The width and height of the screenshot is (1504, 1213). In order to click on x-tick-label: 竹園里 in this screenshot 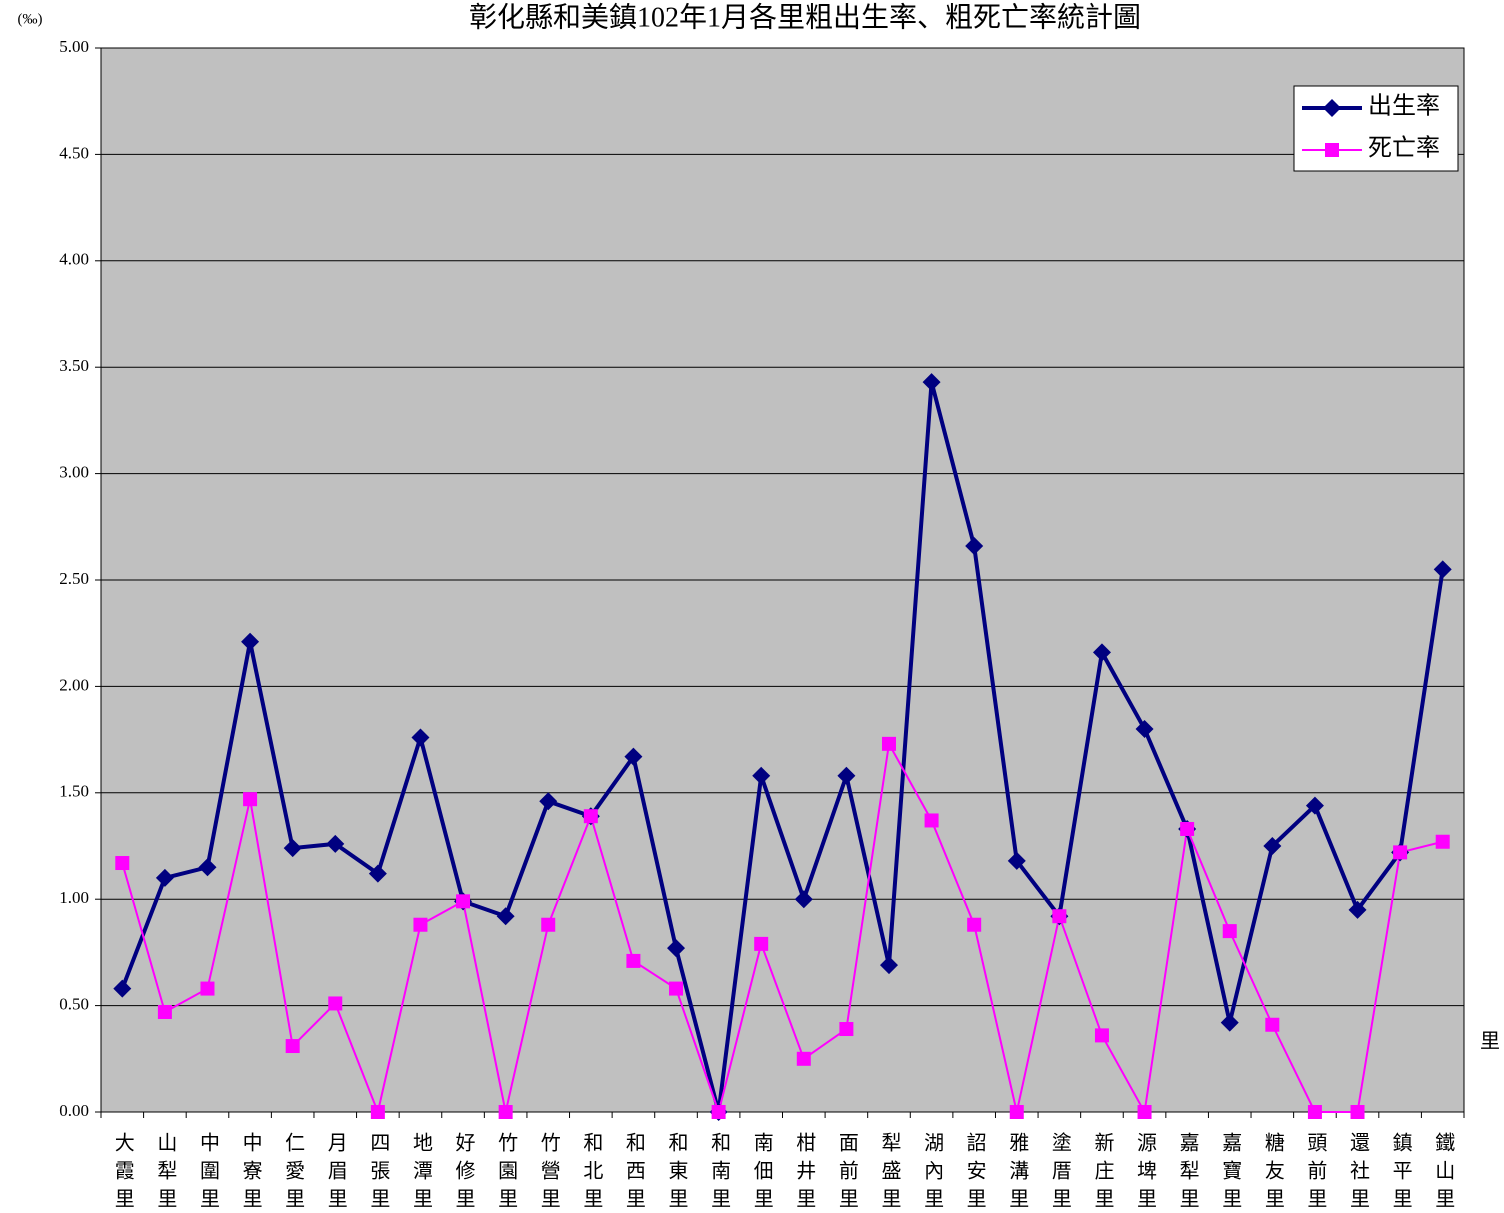, I will do `click(506, 1172)`.